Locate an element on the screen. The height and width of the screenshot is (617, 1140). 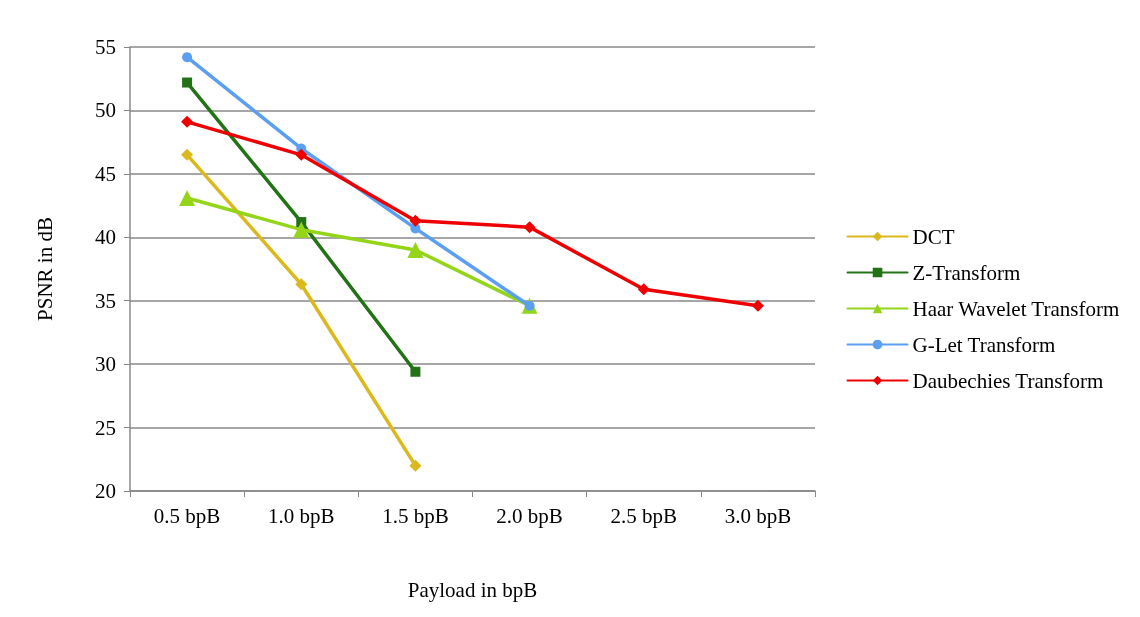
y-tick-label: 55 is located at coordinates (105, 47).